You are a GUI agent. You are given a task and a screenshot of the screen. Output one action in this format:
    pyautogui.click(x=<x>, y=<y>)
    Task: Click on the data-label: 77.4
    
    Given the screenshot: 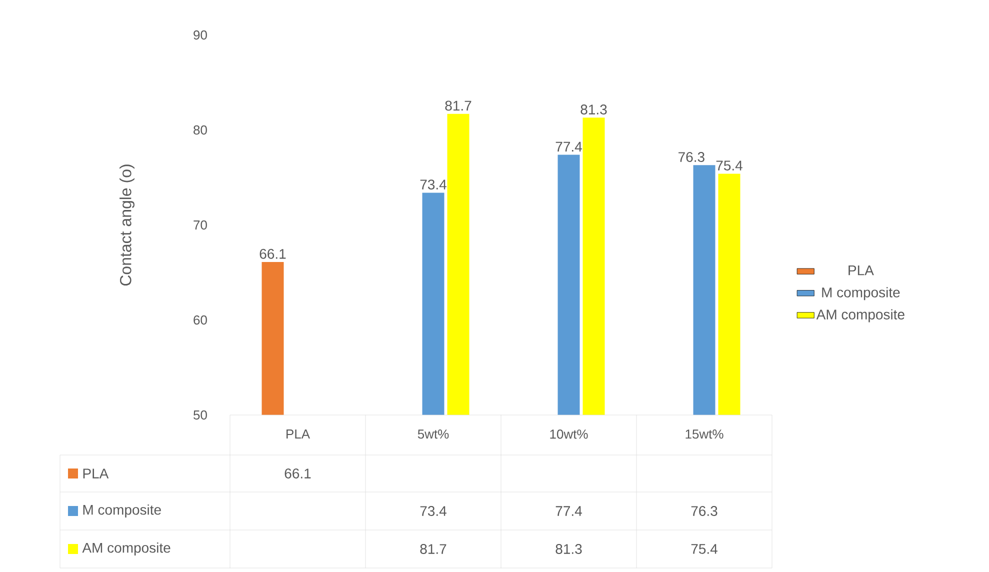 What is the action you would take?
    pyautogui.click(x=569, y=147)
    